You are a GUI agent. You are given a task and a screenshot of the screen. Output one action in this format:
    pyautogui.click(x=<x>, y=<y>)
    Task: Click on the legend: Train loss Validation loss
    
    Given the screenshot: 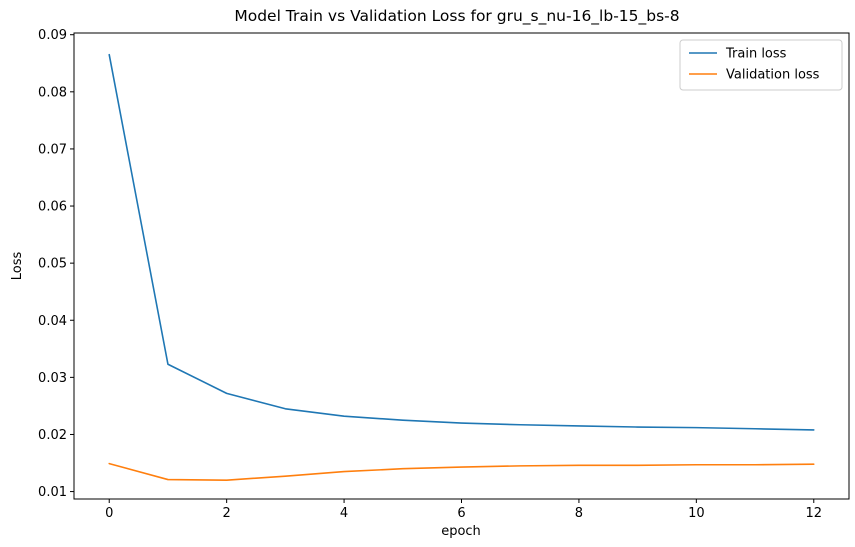 What is the action you would take?
    pyautogui.click(x=761, y=65)
    